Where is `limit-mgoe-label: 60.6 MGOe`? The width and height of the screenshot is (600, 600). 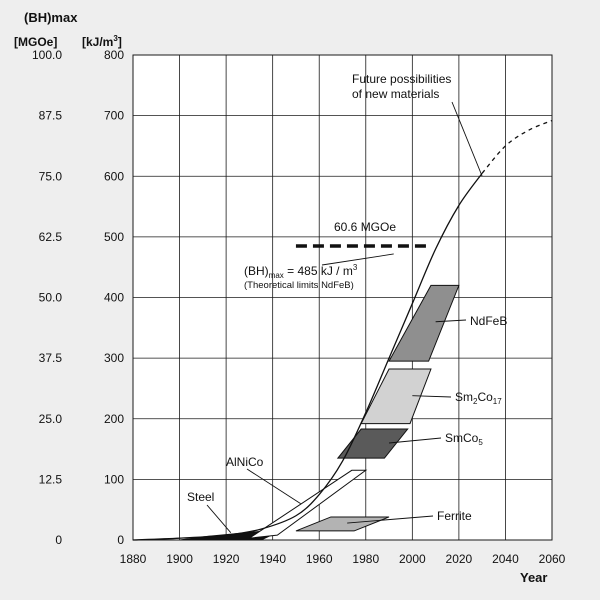 limit-mgoe-label: 60.6 MGOe is located at coordinates (365, 227).